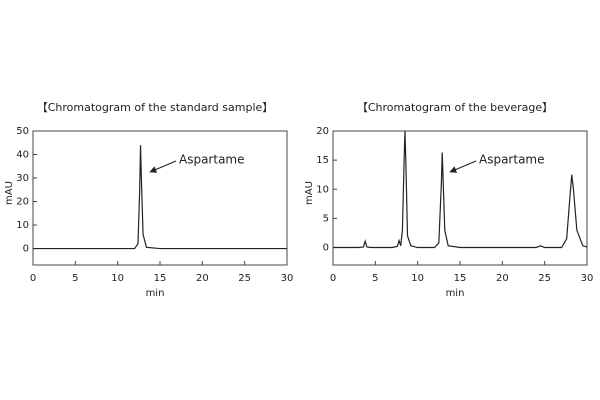  What do you see at coordinates (155, 107) in the screenshot?
I see `chart-title: 【Chromatogram of the standard sample】` at bounding box center [155, 107].